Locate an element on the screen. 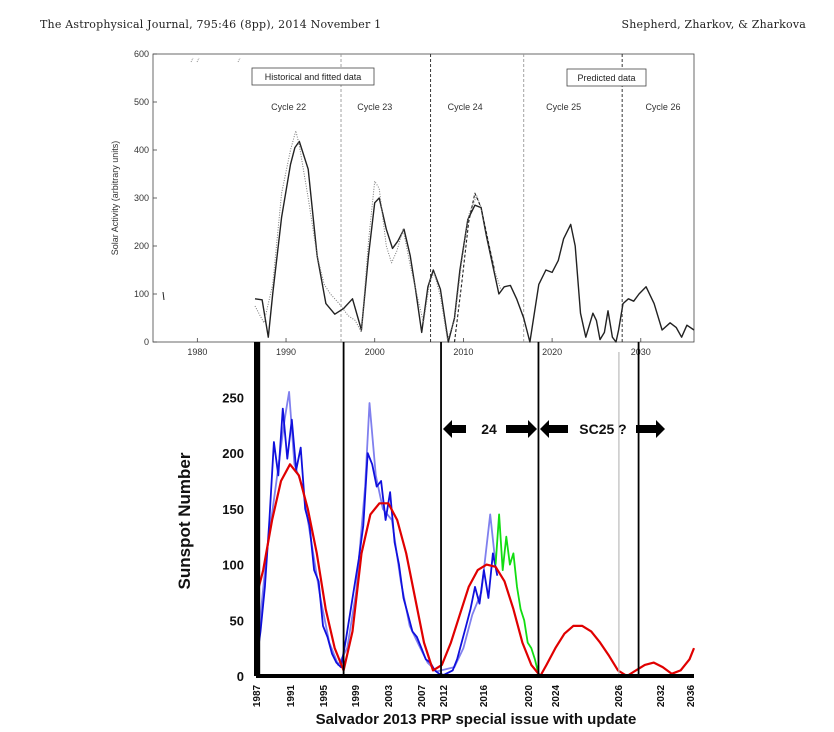 The width and height of the screenshot is (834, 732). bottom-y-tick-label: 200 is located at coordinates (233, 453).